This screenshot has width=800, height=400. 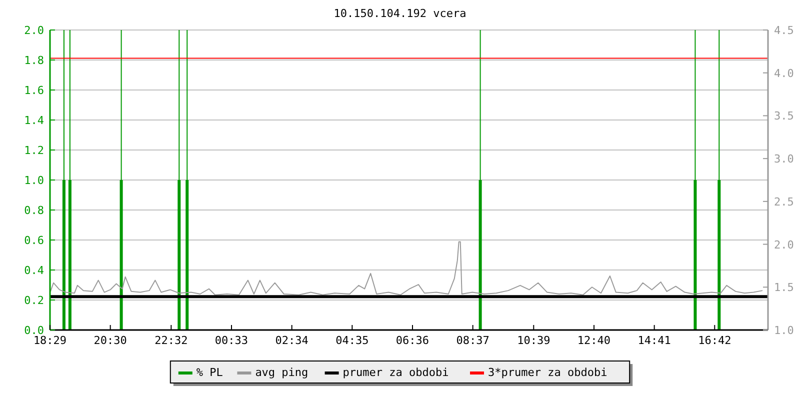 I want to click on y-tick-label: 1.6, so click(x=34, y=90).